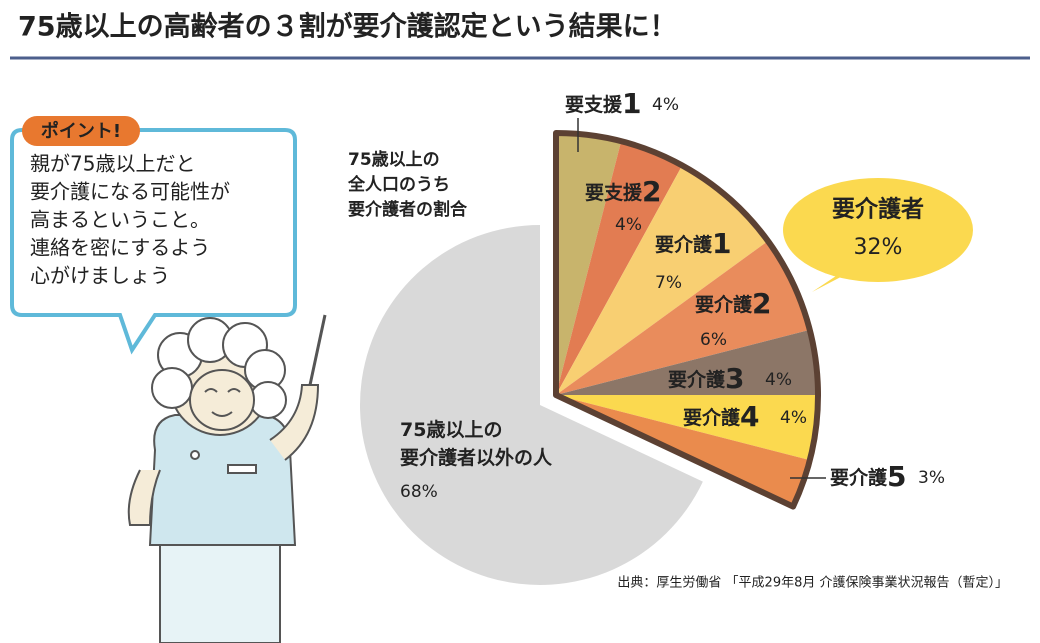 The image size is (1040, 643). Describe the element at coordinates (347, 27) in the screenshot. I see `chart-title: 75歳以上の高齢者の３割が要介護認定という結果に！` at that location.